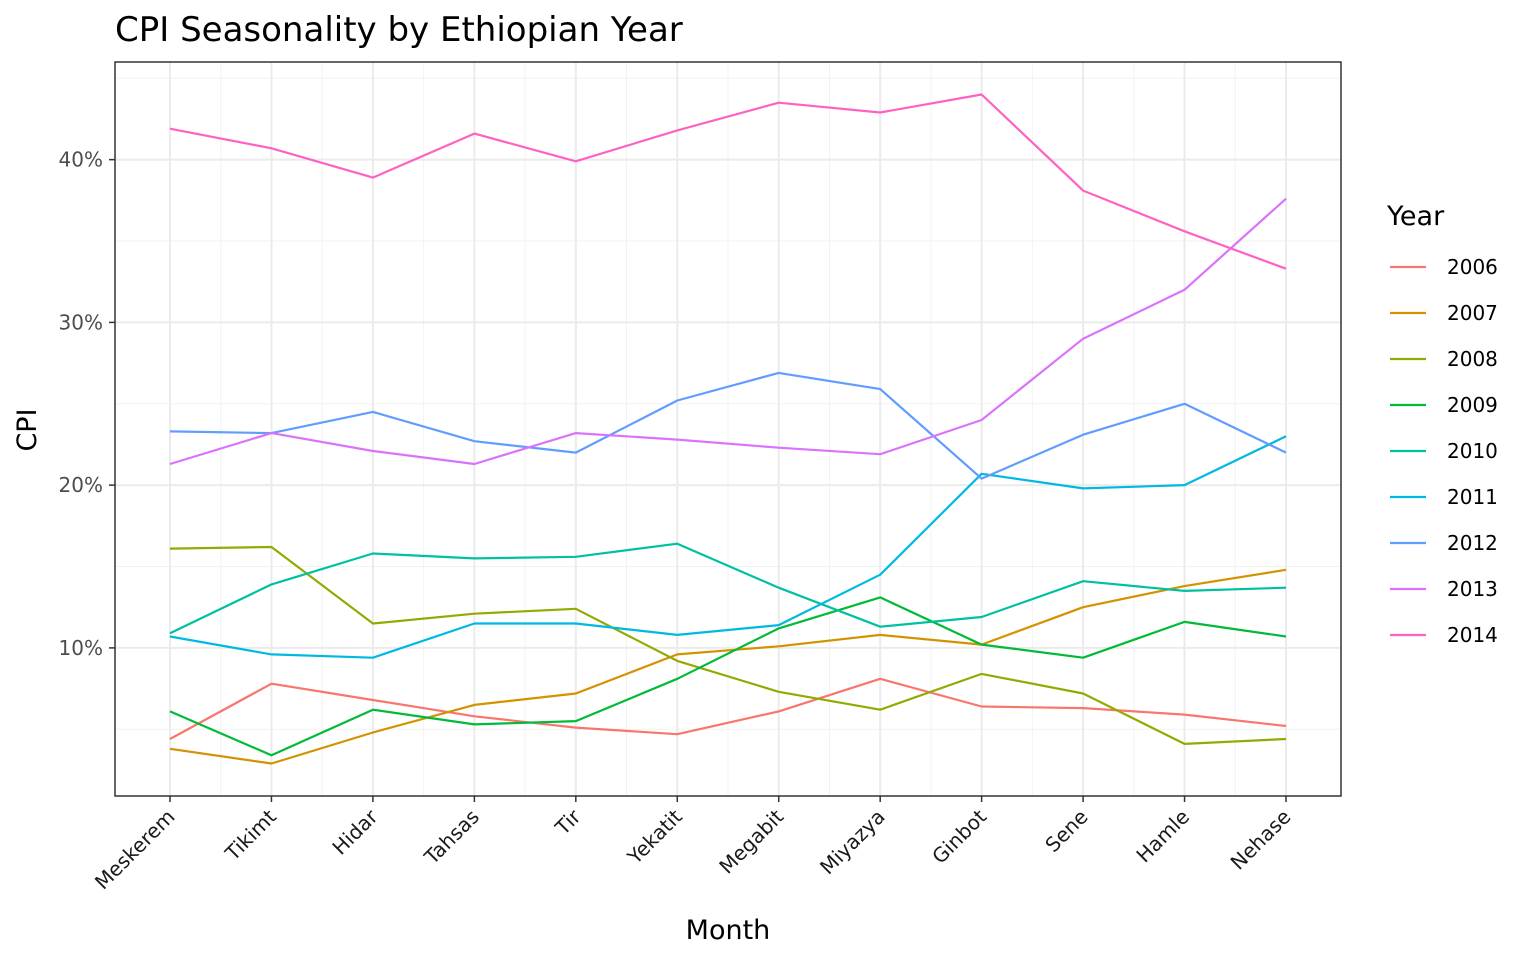 This screenshot has height=960, width=1536. Describe the element at coordinates (1261, 840) in the screenshot. I see `x-tick-label: Nehase` at that location.